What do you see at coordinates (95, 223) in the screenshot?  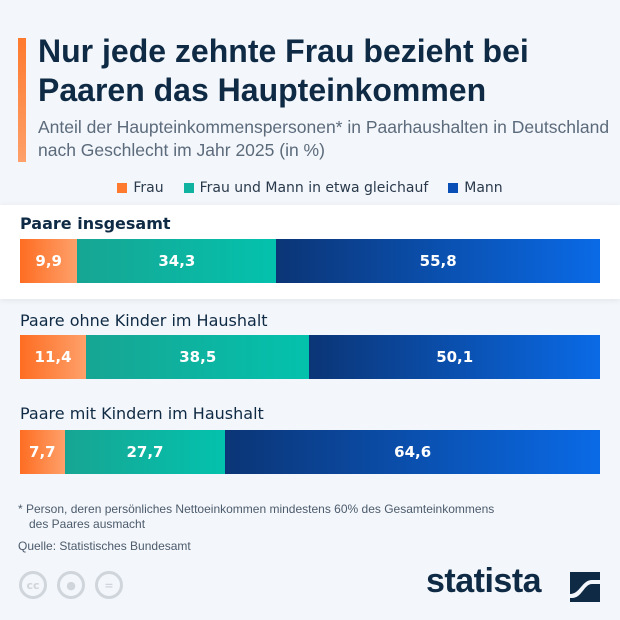 I see `category-label: Paare insgesamt` at bounding box center [95, 223].